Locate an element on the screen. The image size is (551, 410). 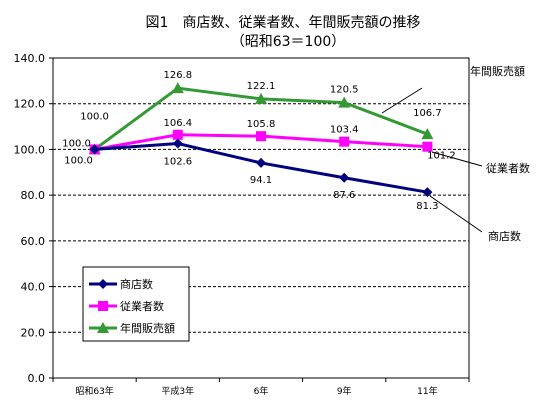
legend-label: 年間販売額 is located at coordinates (147, 328).